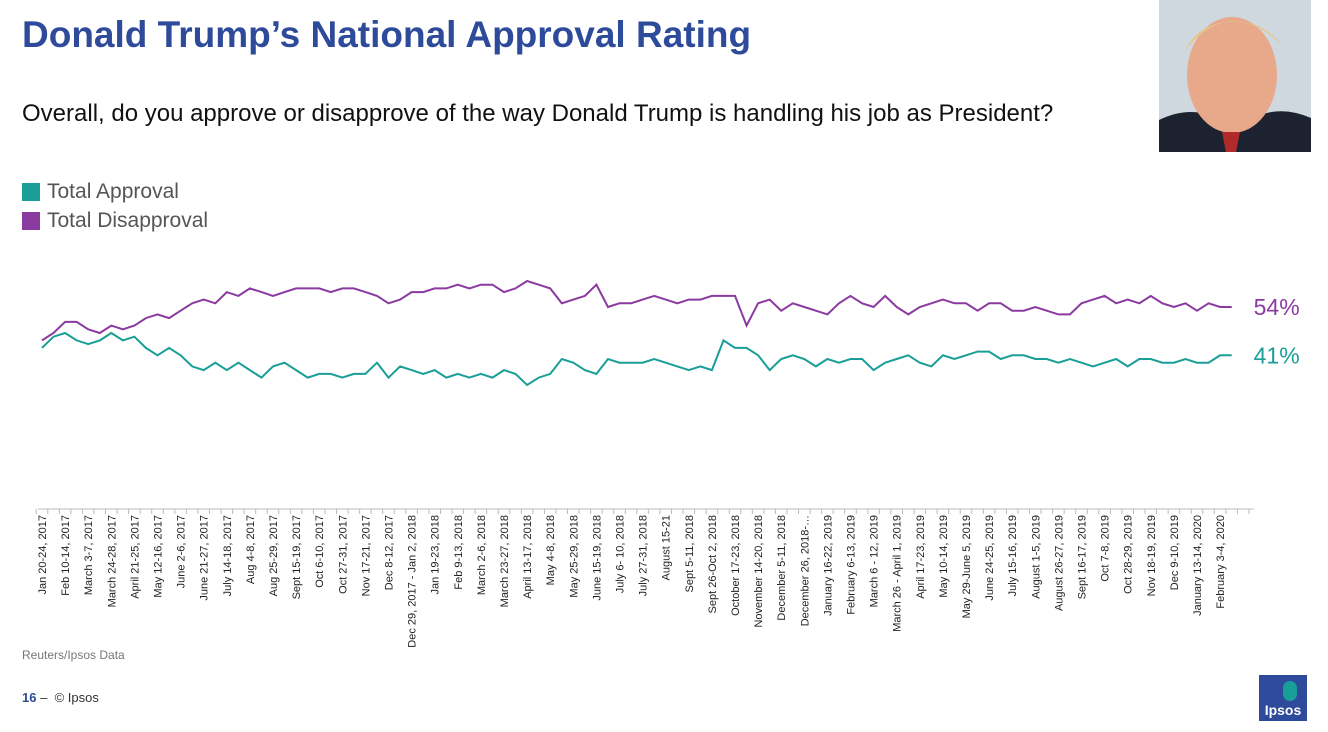 The width and height of the screenshot is (1328, 732). What do you see at coordinates (128, 220) in the screenshot?
I see `legend-label: Total Disapproval` at bounding box center [128, 220].